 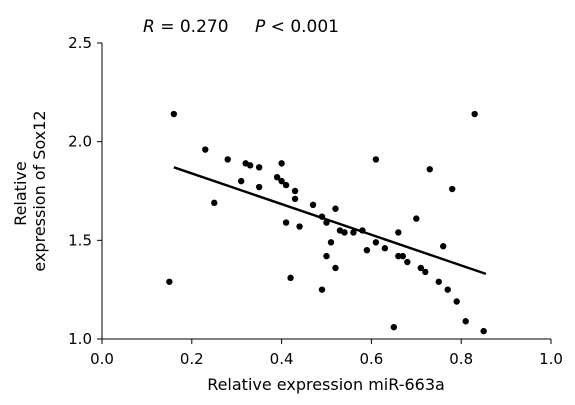 I want to click on x-tick-label: 0.4, so click(x=282, y=359).